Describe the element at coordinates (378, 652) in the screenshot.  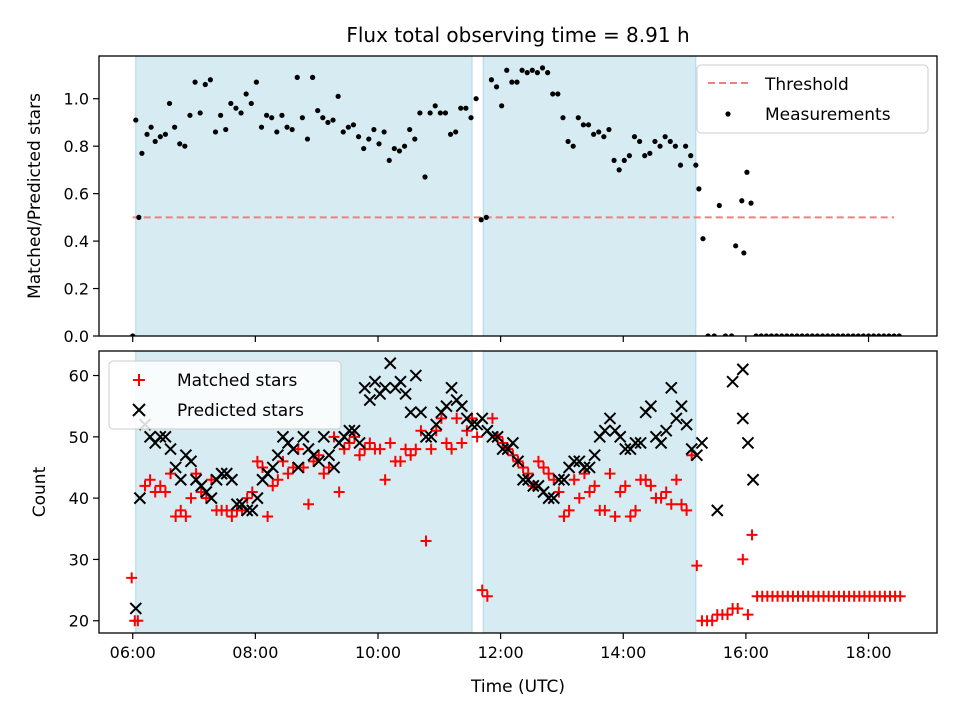
I see `x-tick-label: 10:00` at that location.